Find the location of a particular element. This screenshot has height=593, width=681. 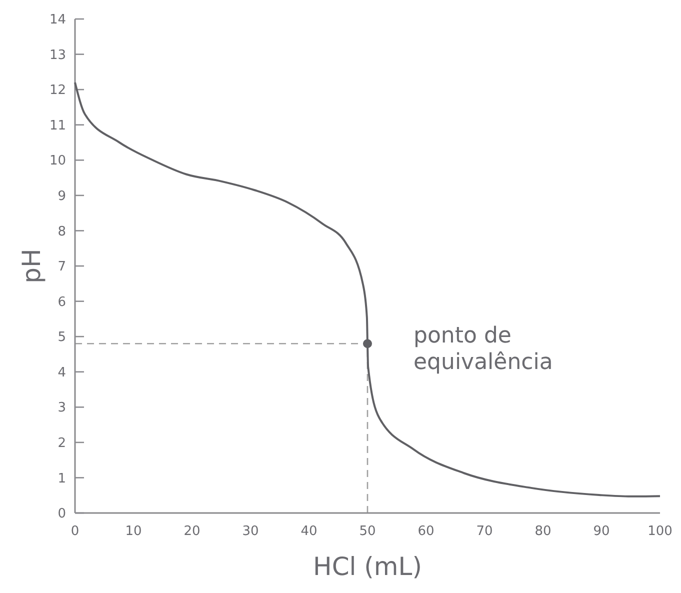

annotation: ponto de equivalência is located at coordinates (483, 349).